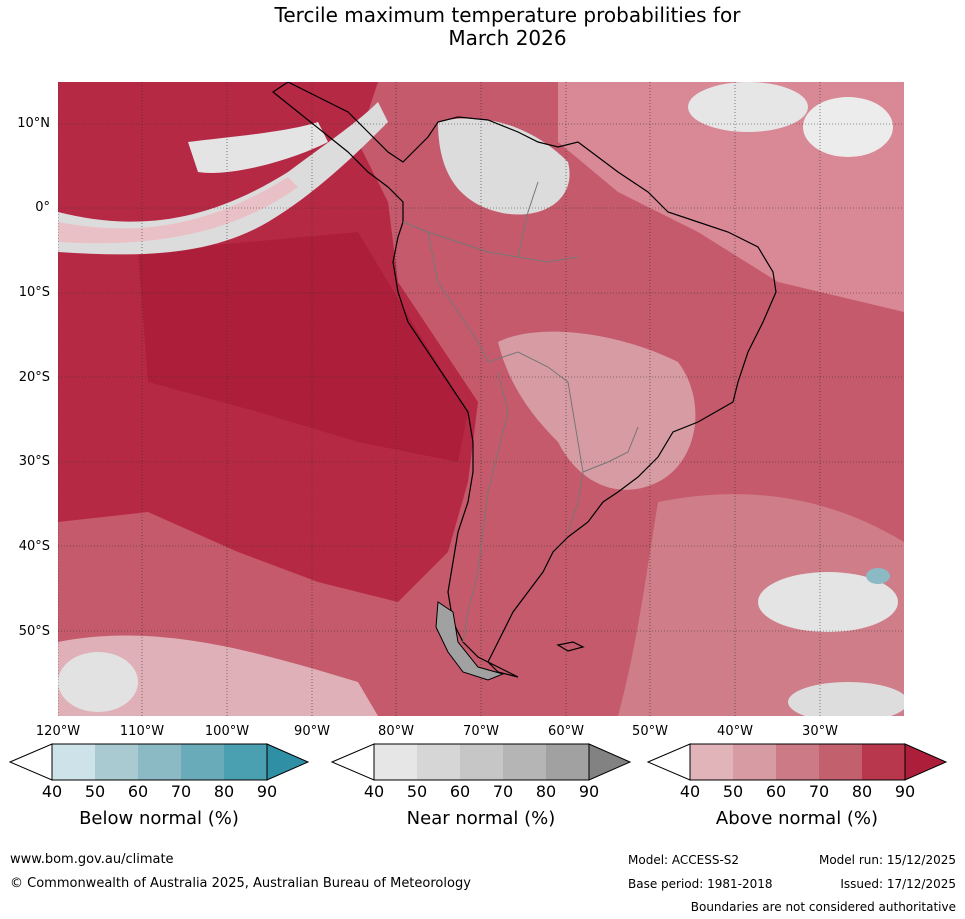 The width and height of the screenshot is (965, 919). What do you see at coordinates (700, 884) in the screenshot?
I see `base-period-label: Base period: 1981-2018` at bounding box center [700, 884].